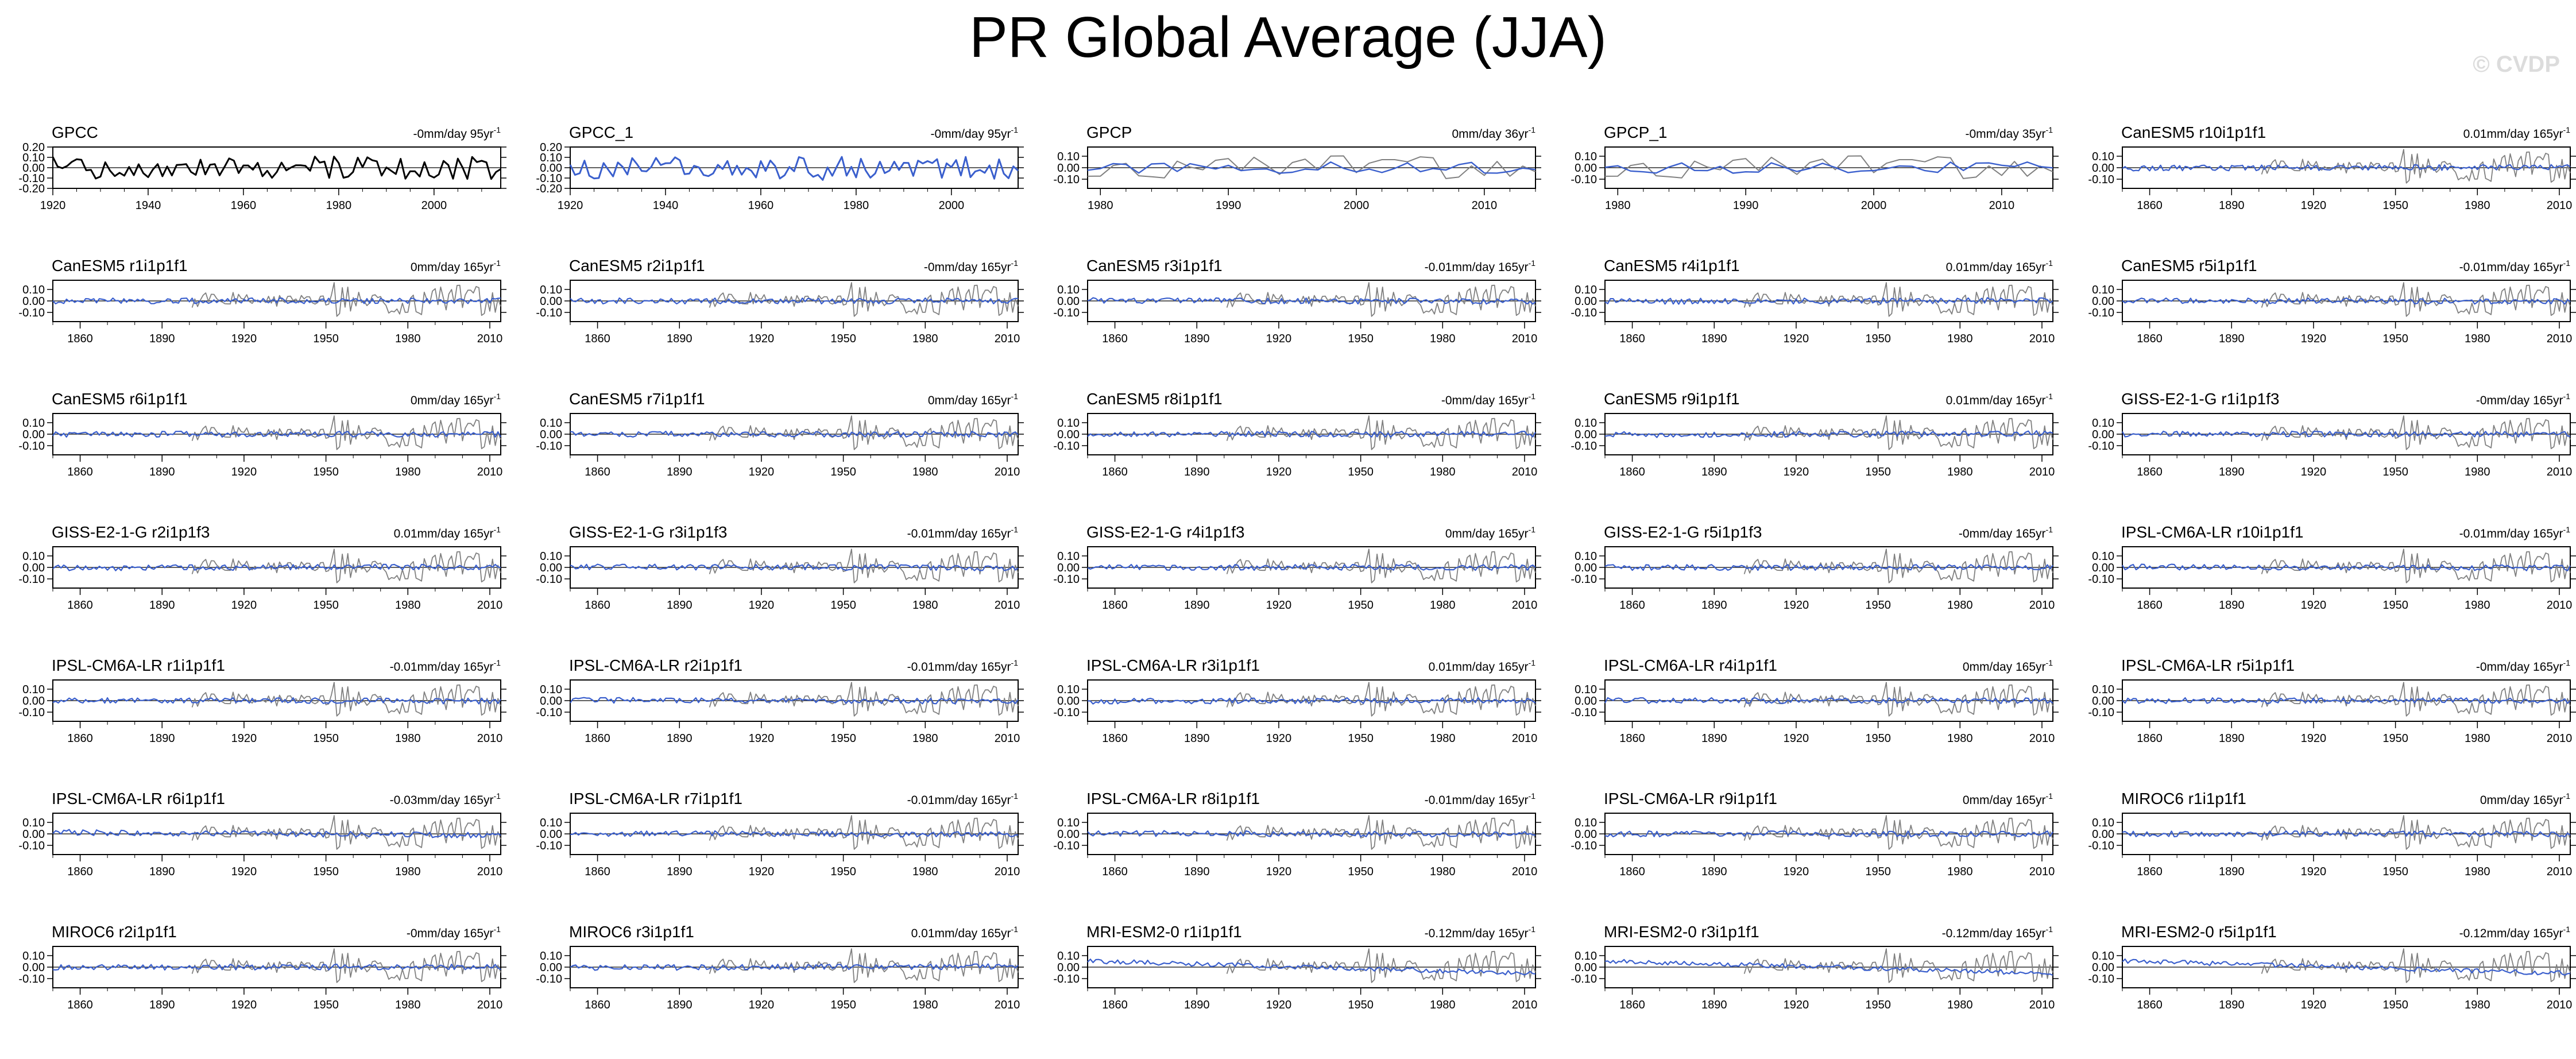  I want to click on trend-label: -0.01mm/day 165yr-1, so click(1480, 799).